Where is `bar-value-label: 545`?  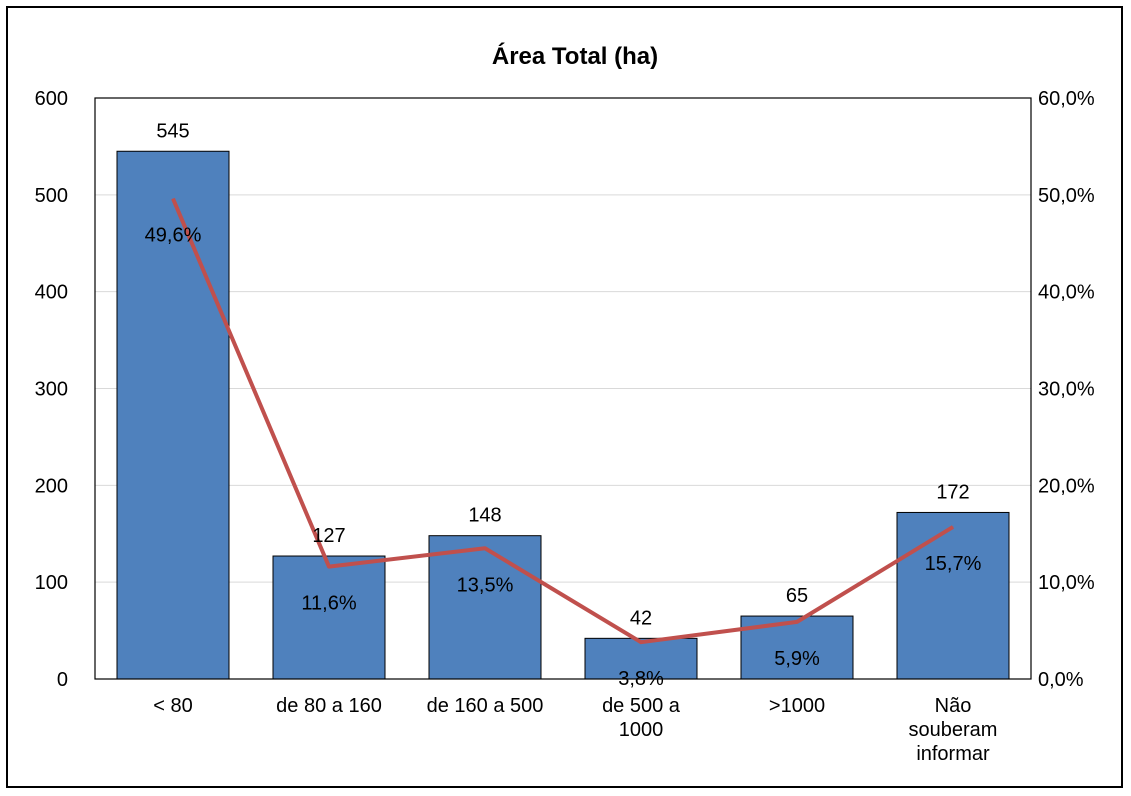
bar-value-label: 545 is located at coordinates (172, 131).